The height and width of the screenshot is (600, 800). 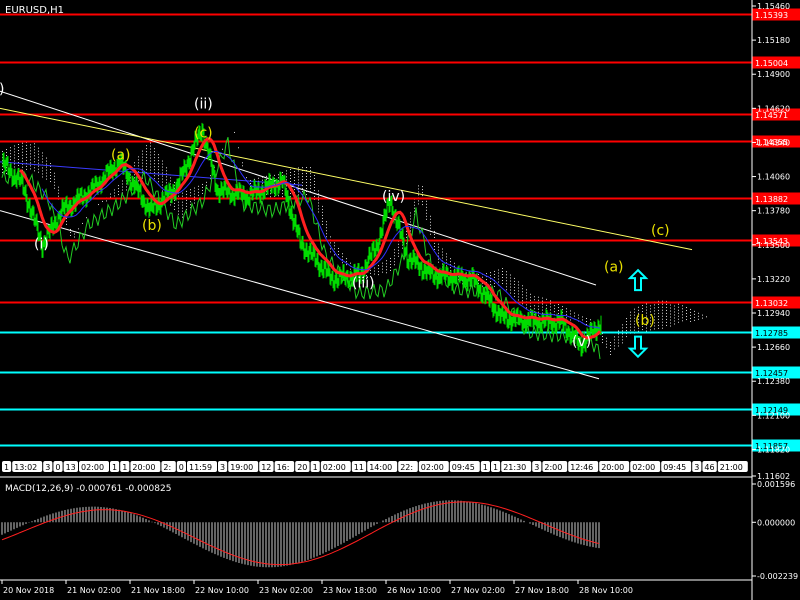 I want to click on price-tick-label: 1.11820, so click(x=773, y=449).